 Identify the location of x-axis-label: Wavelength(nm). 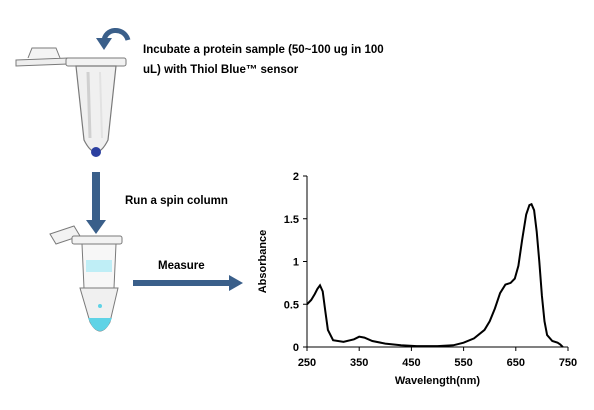
(437, 381).